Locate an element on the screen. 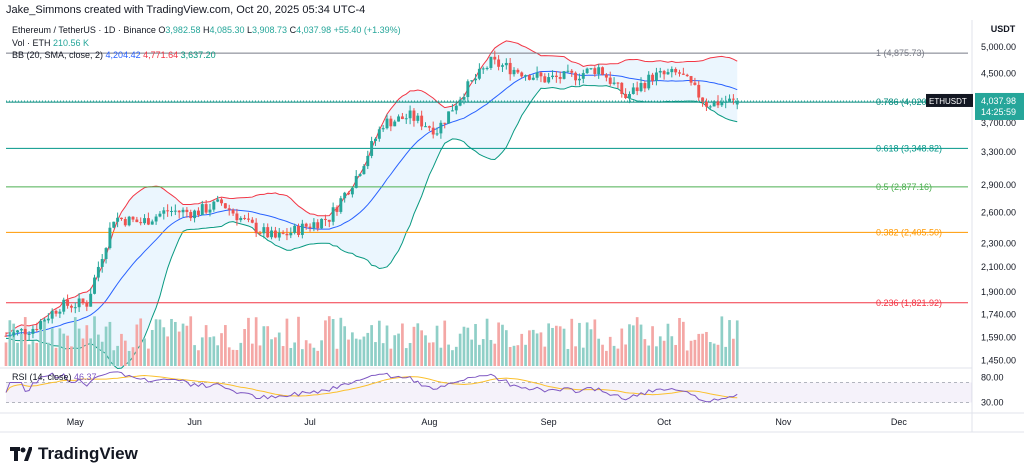 The height and width of the screenshot is (473, 1024). price-tick-label: 4,500.00 is located at coordinates (998, 73).